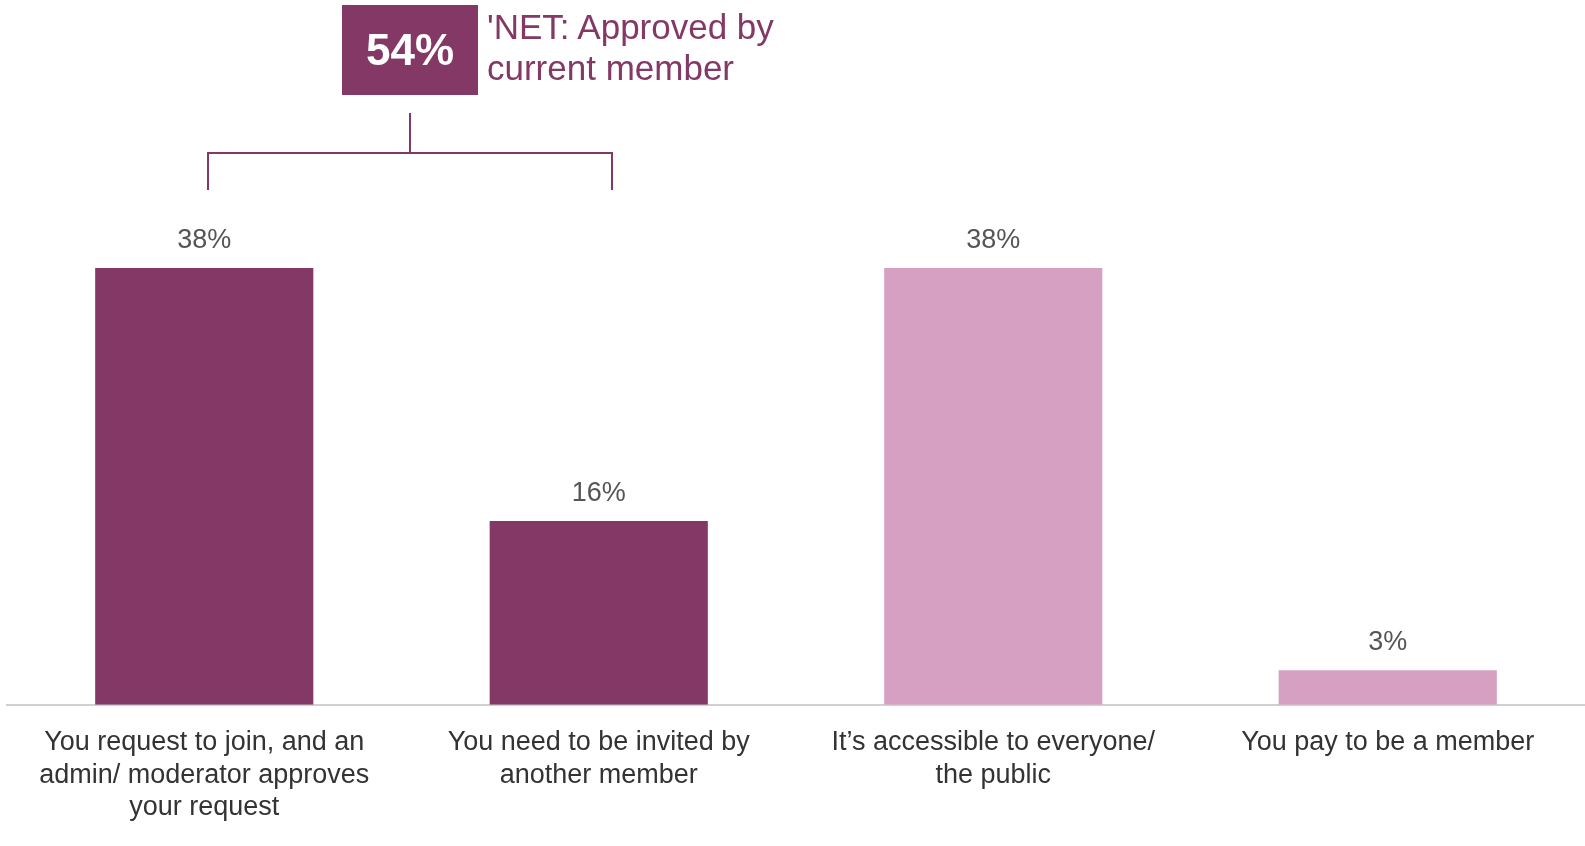 The image size is (1585, 846). I want to click on text: 54%, so click(410, 50).